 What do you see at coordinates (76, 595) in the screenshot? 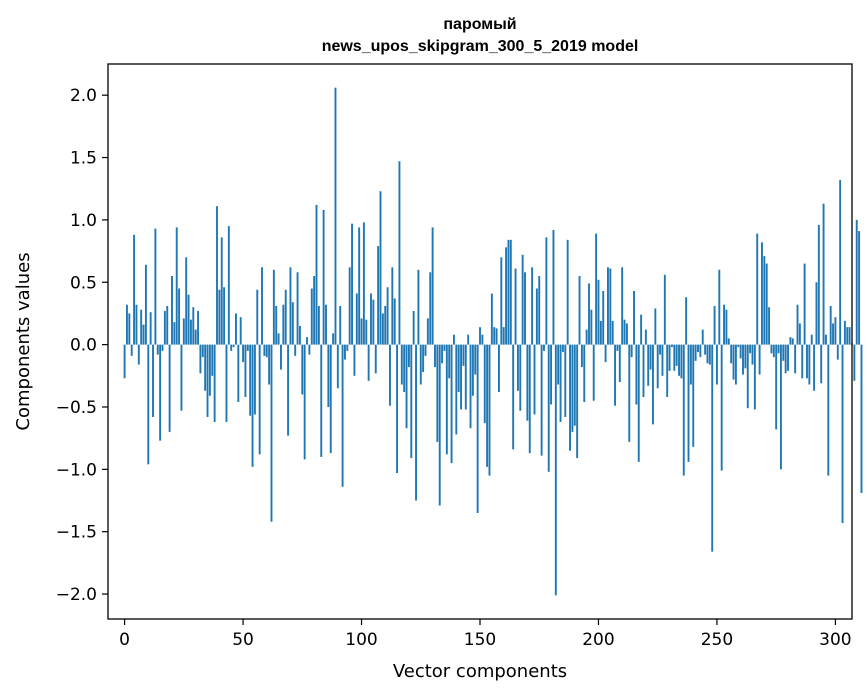
I see `y-tick-label: −2.0` at bounding box center [76, 595].